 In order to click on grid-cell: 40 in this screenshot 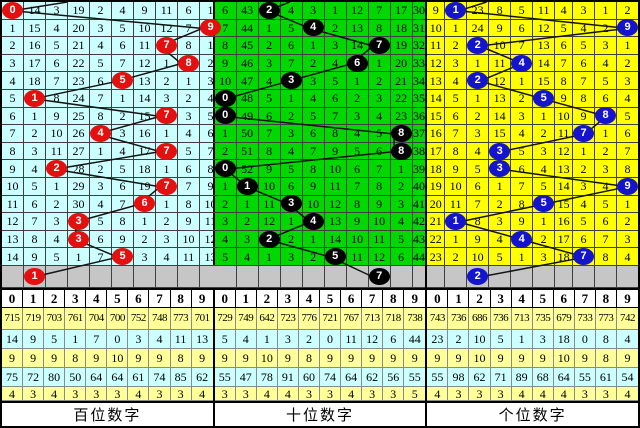, I will do `click(419, 187)`.